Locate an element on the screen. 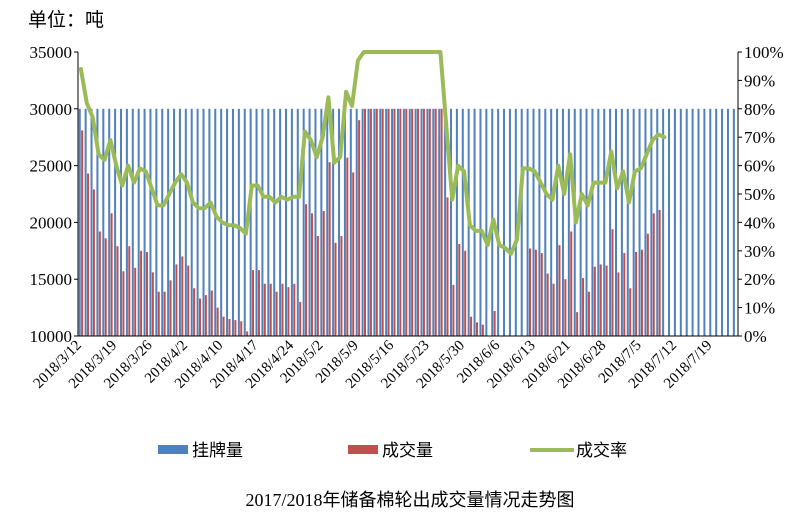  left-tick-label: 10000 is located at coordinates (51, 336).